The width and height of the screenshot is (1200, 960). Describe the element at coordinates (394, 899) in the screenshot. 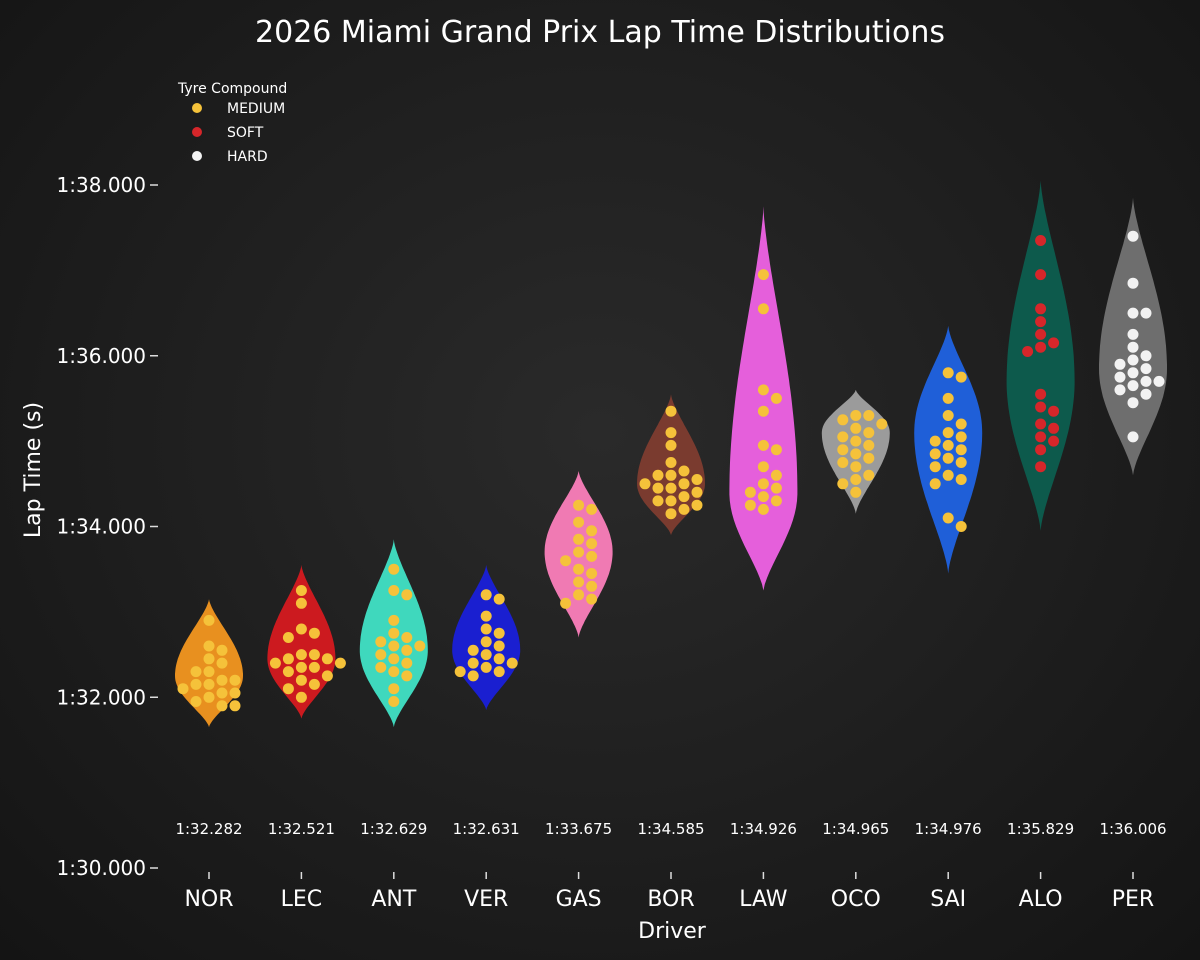

I see `x-tick-label-ant: ANT` at that location.